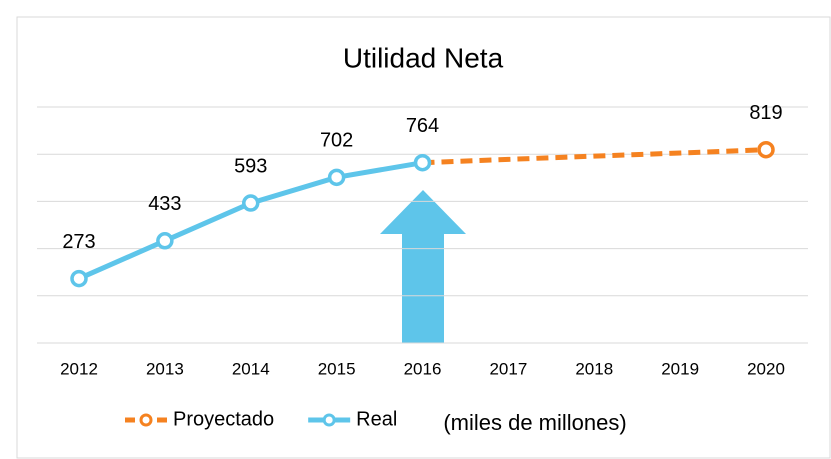 The image size is (831, 459). Describe the element at coordinates (423, 368) in the screenshot. I see `x-tick-label: 2016` at that location.